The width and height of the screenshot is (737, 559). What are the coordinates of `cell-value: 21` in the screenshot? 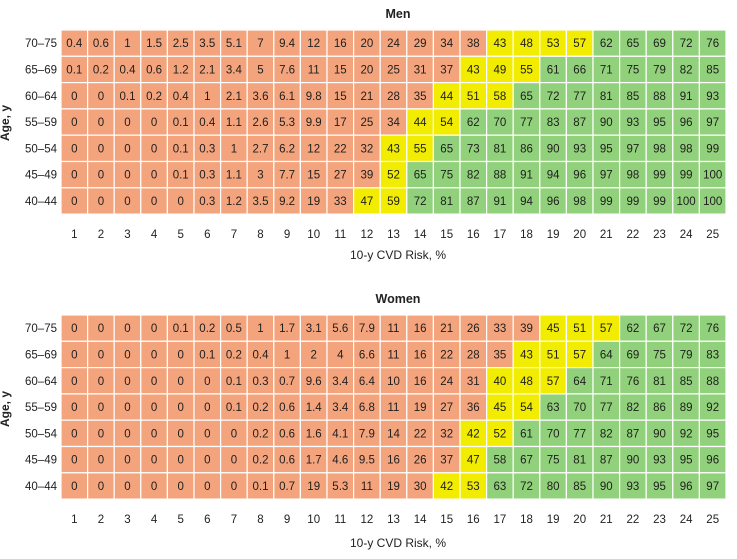 It's located at (367, 97).